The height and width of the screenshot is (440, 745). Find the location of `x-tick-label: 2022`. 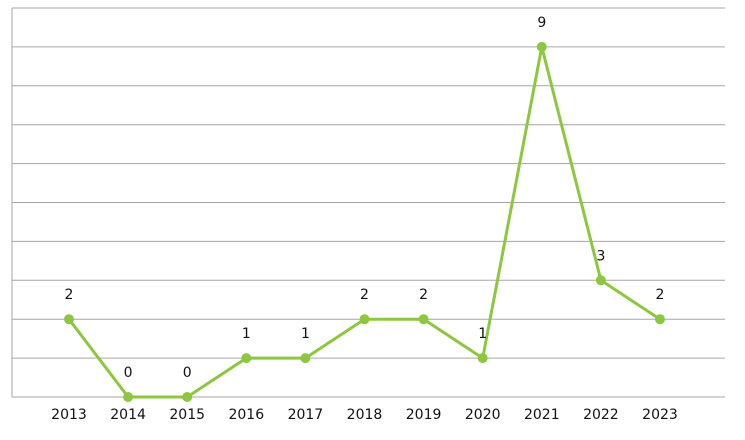

x-tick-label: 2022 is located at coordinates (601, 415).